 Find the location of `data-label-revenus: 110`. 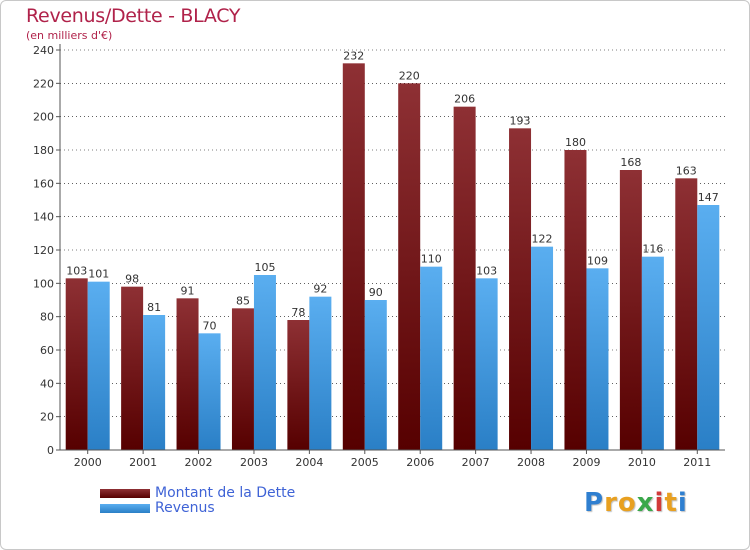

data-label-revenus: 110 is located at coordinates (431, 259).